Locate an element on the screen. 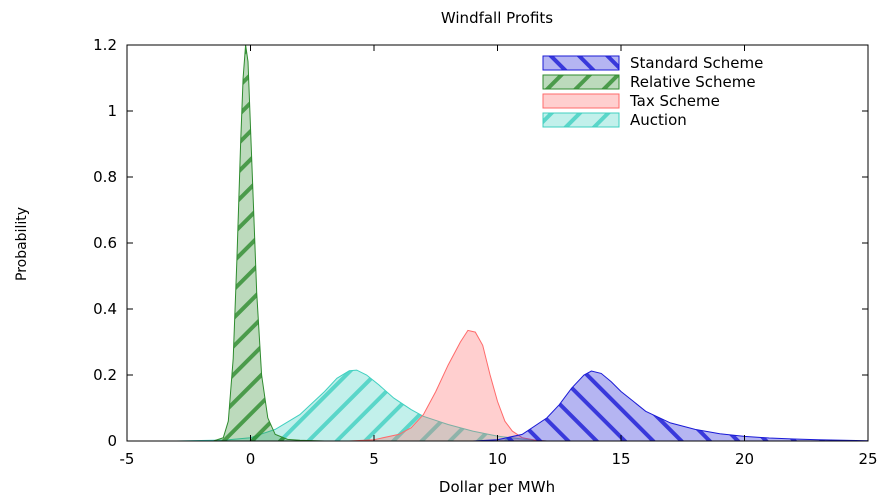 The image size is (889, 496). area-hatch-relative-scheme is located at coordinates (269, 243).